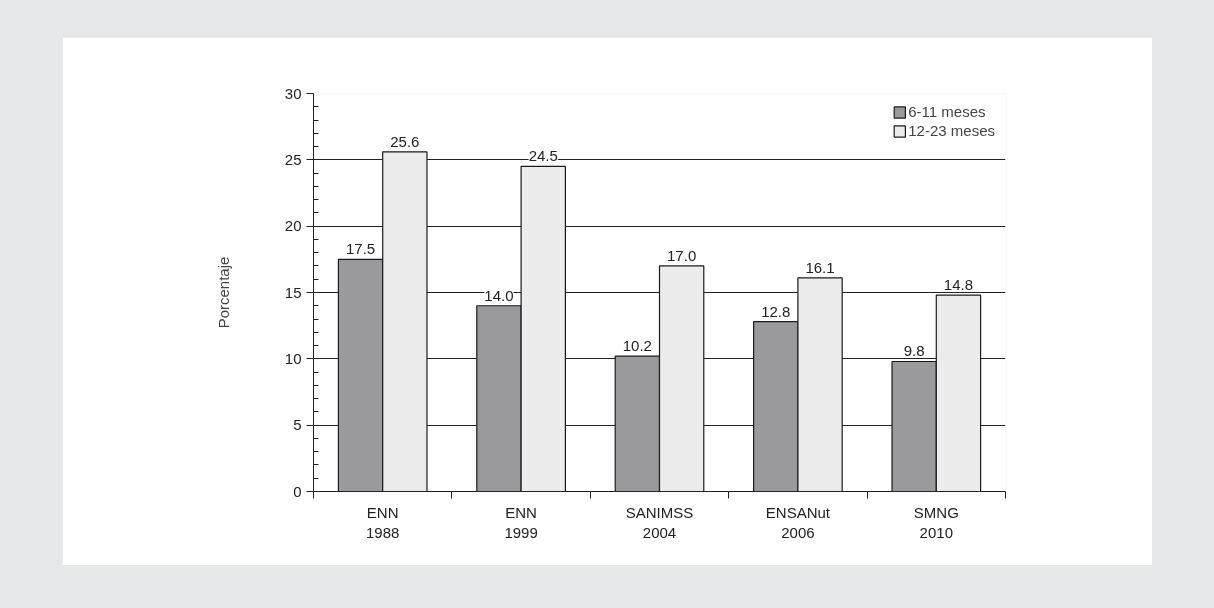  What do you see at coordinates (820, 267) in the screenshot?
I see `data-label: 16.1` at bounding box center [820, 267].